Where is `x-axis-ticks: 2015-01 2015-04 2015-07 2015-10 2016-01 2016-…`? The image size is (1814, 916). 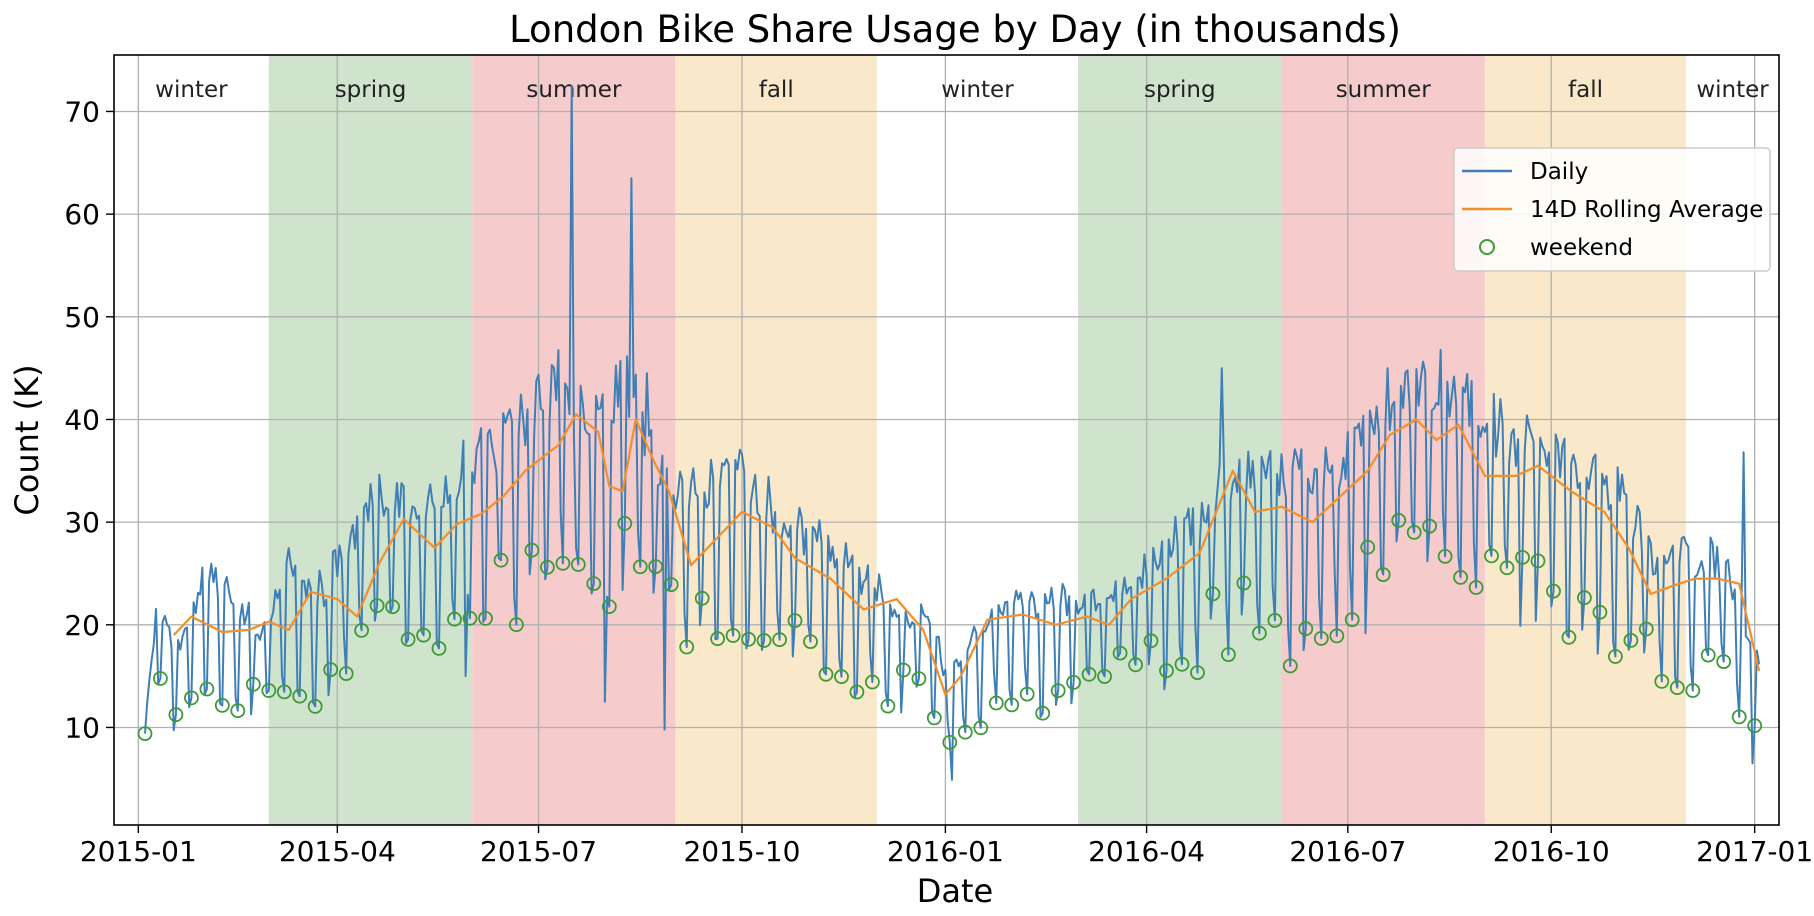 x-axis-ticks: 2015-01 2015-04 2015-07 2015-10 2016-01 2016-… is located at coordinates (946, 846).